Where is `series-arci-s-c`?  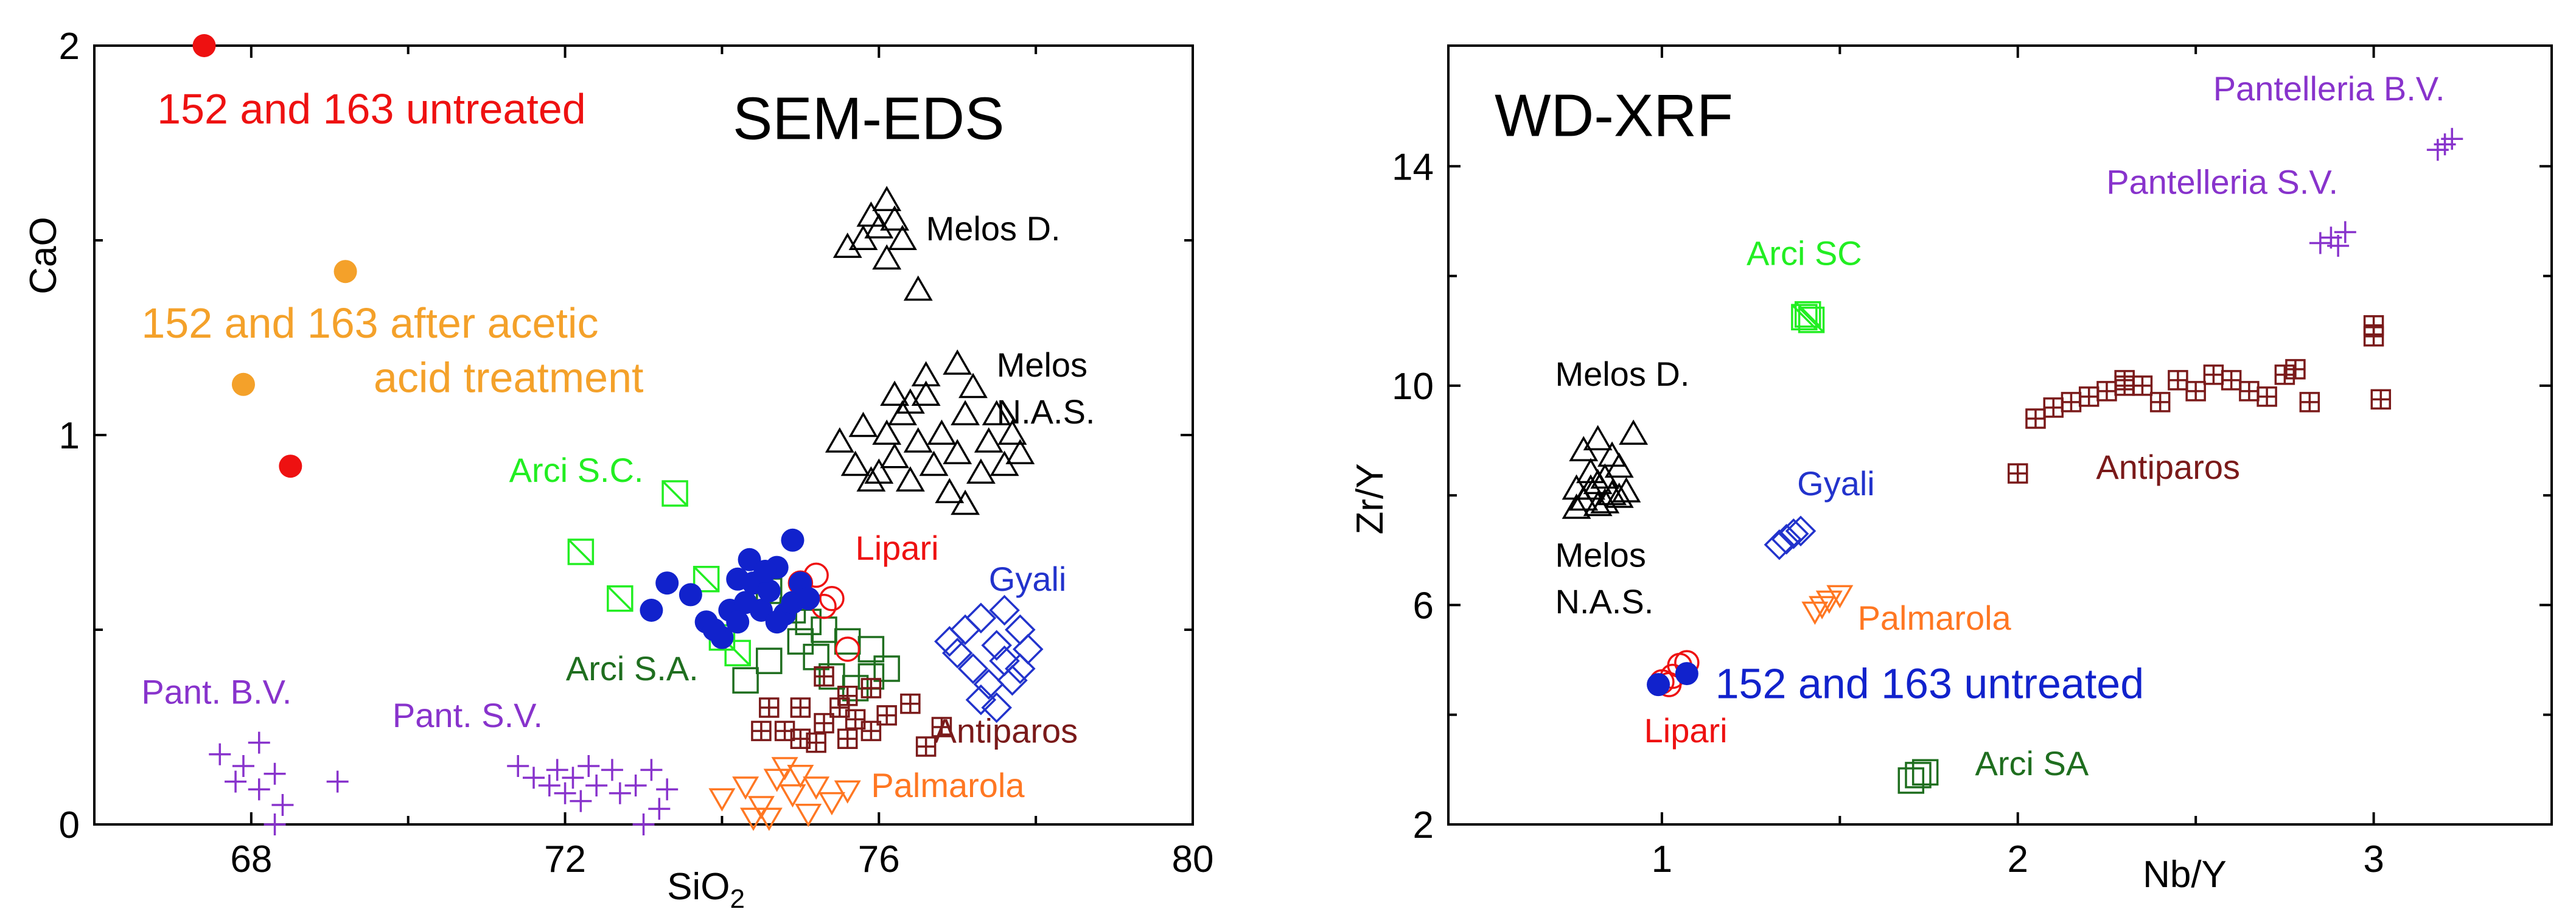
series-arci-s-c is located at coordinates (659, 573).